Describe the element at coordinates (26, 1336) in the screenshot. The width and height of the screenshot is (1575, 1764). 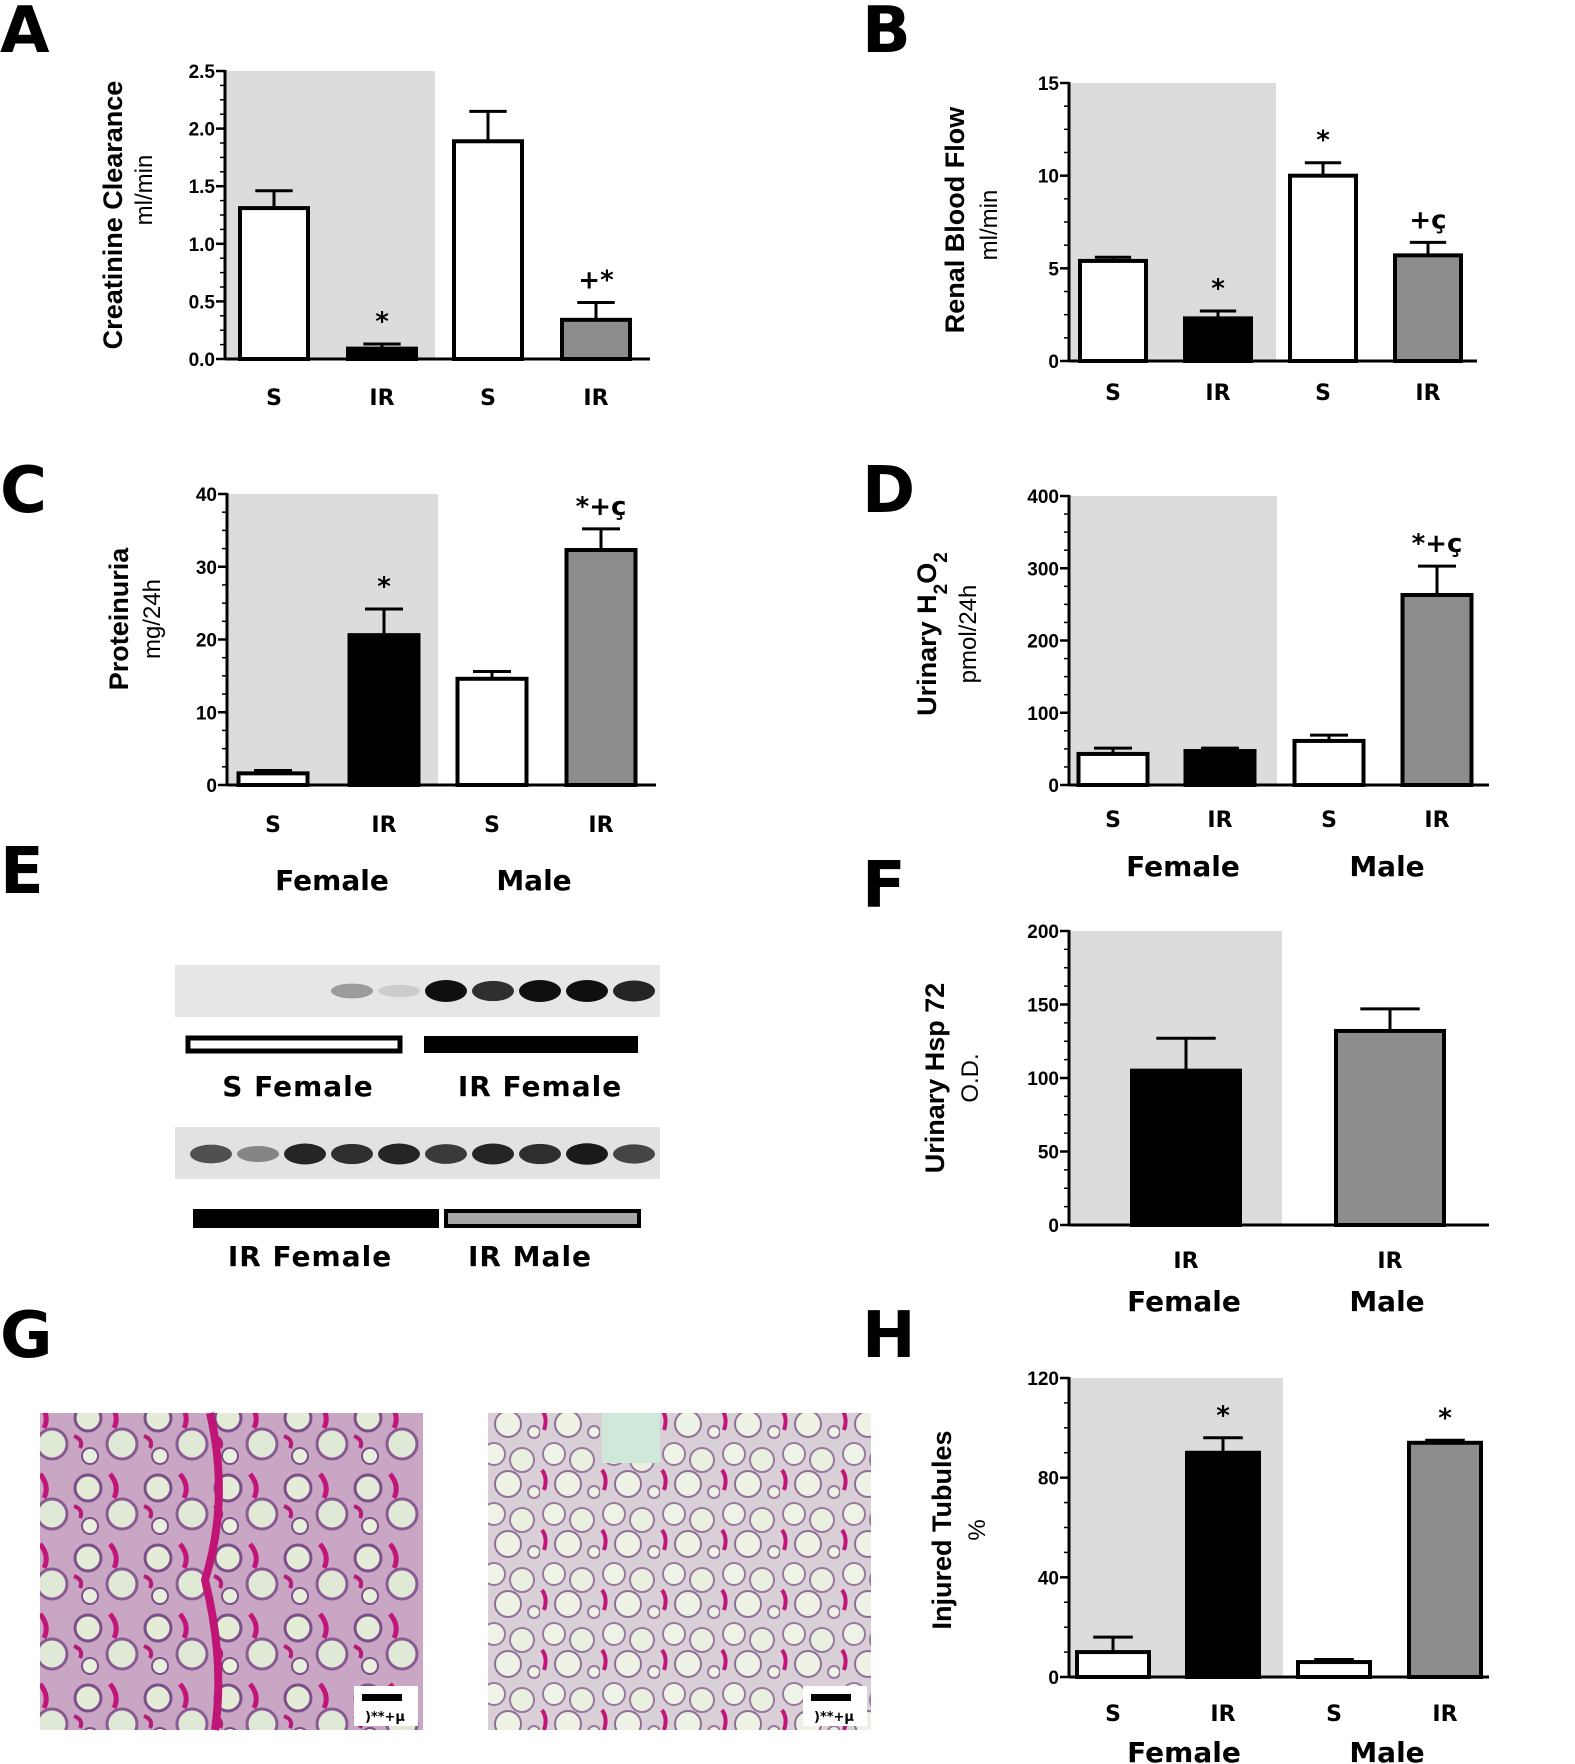
I see `panel-label-g: G` at that location.